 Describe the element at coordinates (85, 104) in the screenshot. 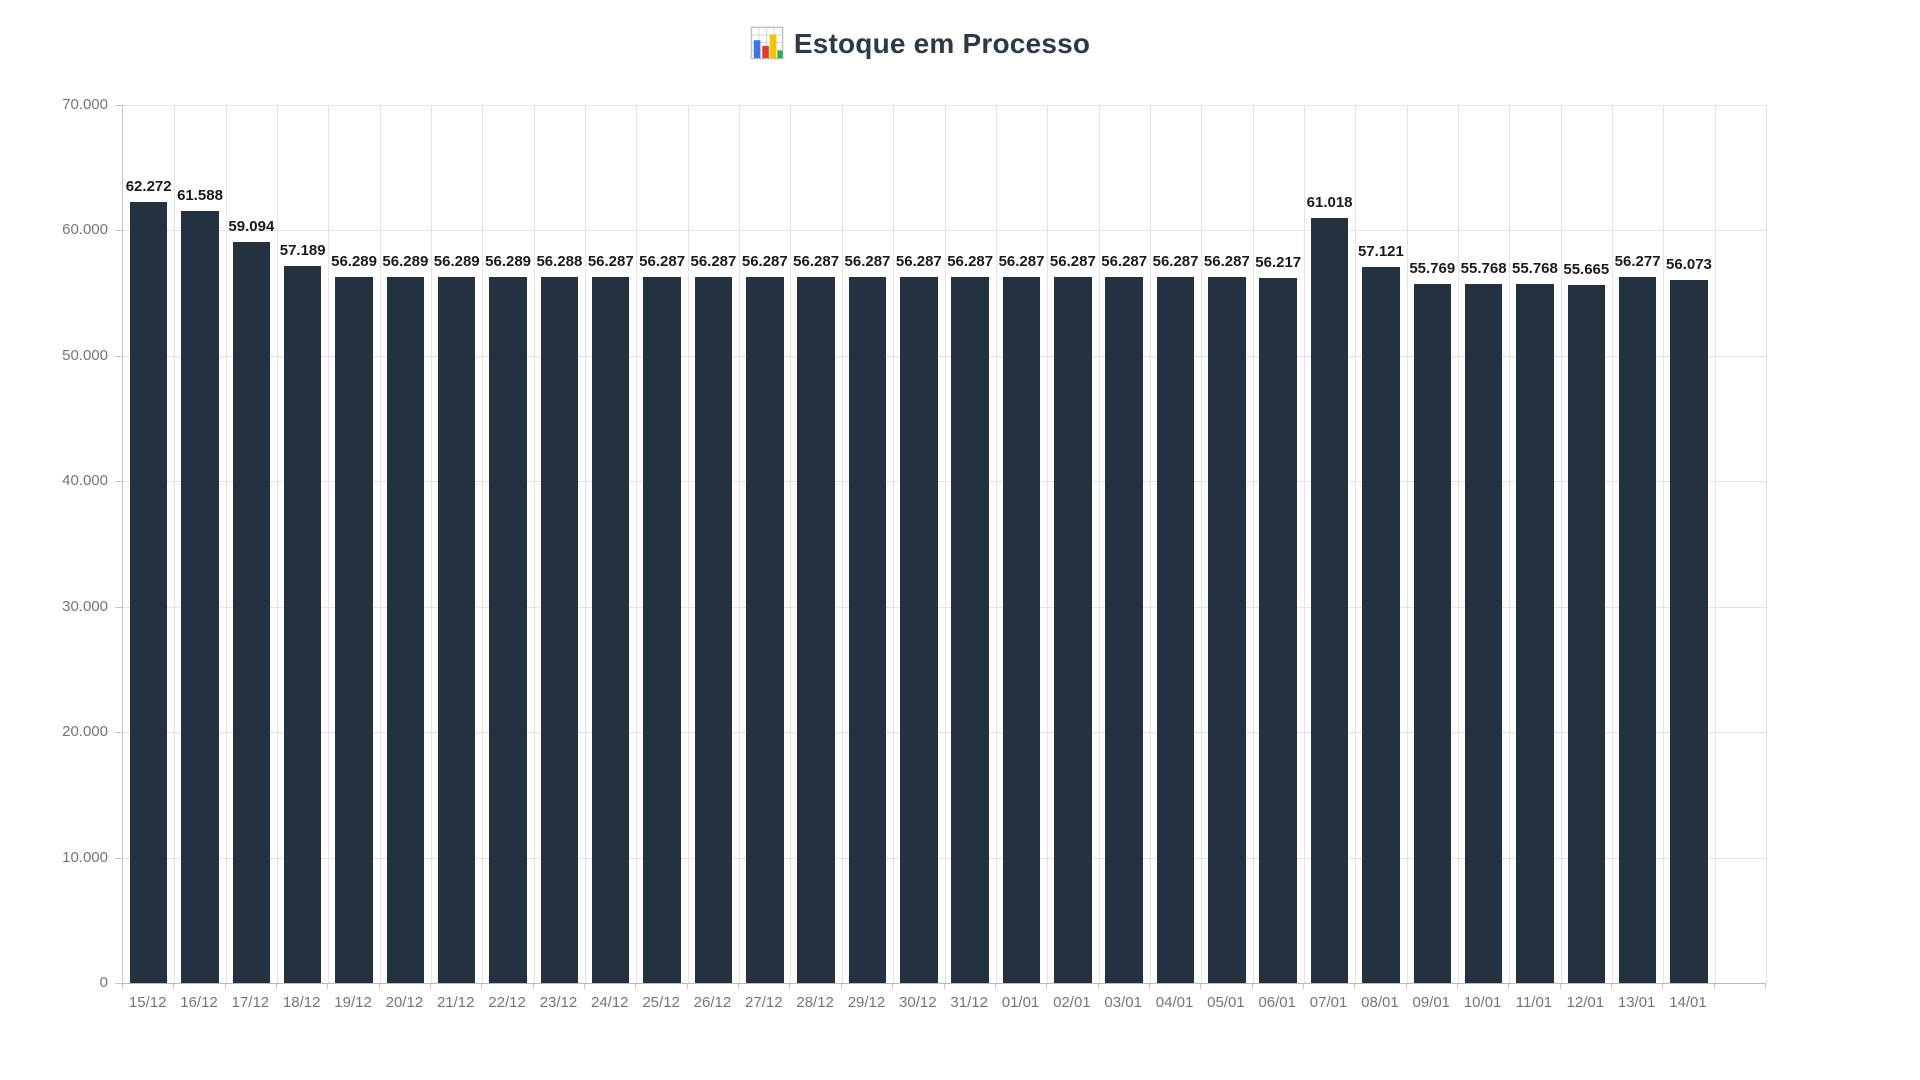

I see `y-tick-label: 70.000` at that location.